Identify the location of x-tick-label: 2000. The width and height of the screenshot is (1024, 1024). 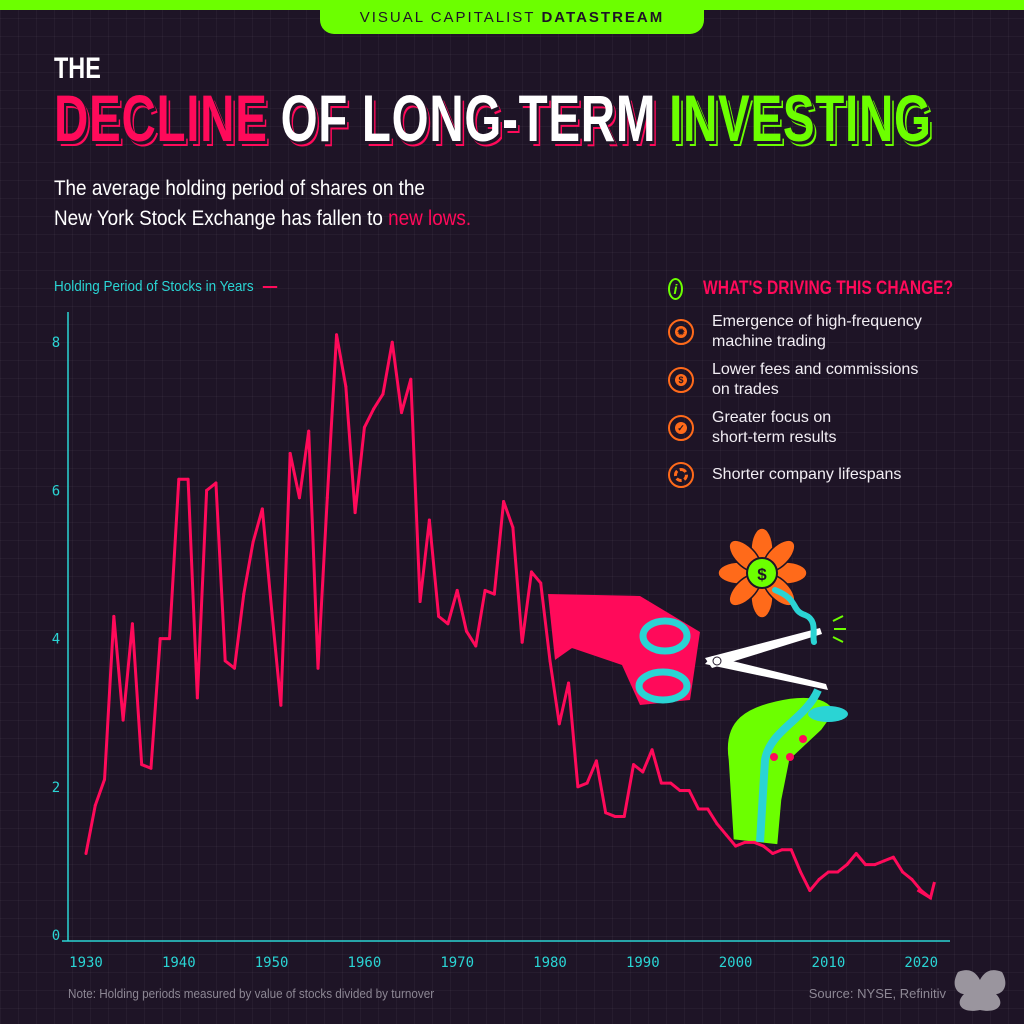
(736, 963).